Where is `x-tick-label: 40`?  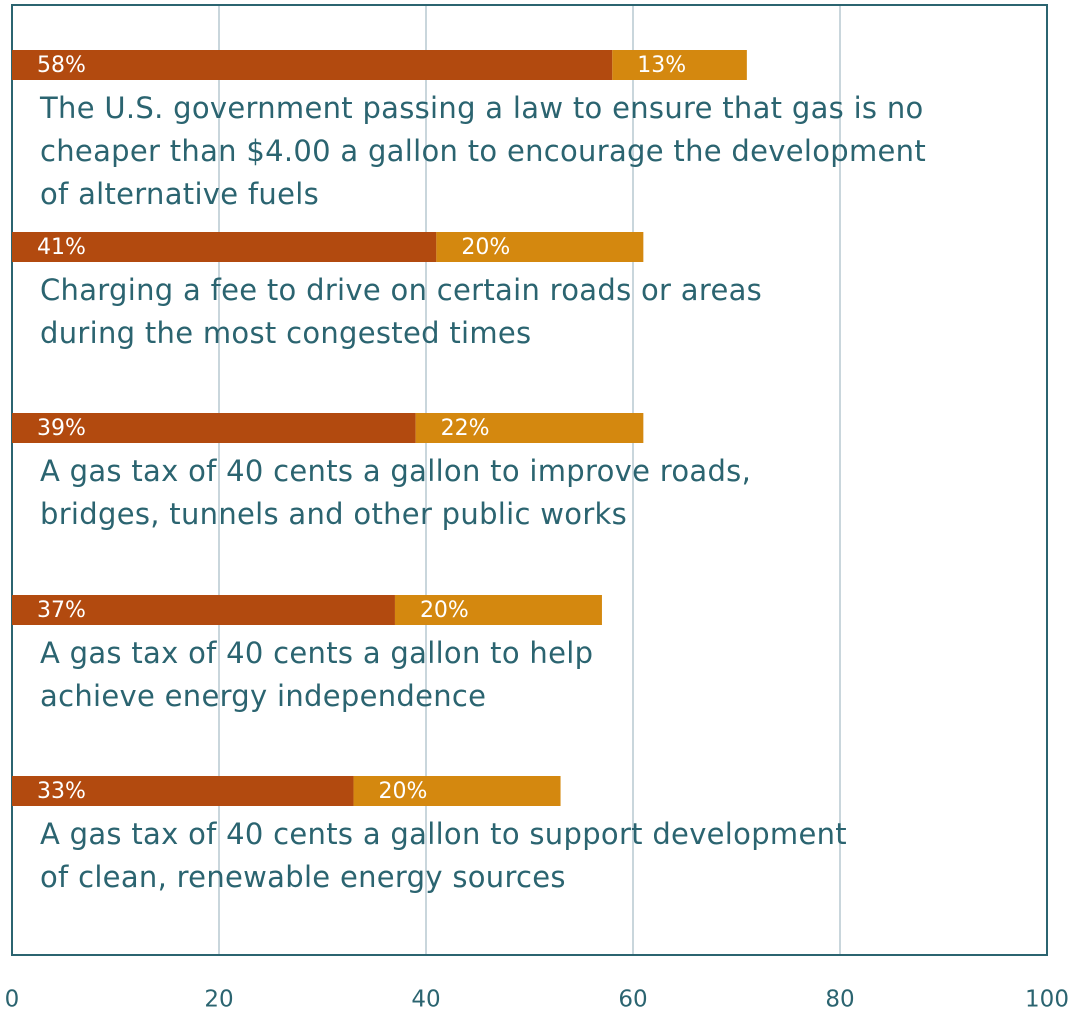
x-tick-label: 40 is located at coordinates (425, 998).